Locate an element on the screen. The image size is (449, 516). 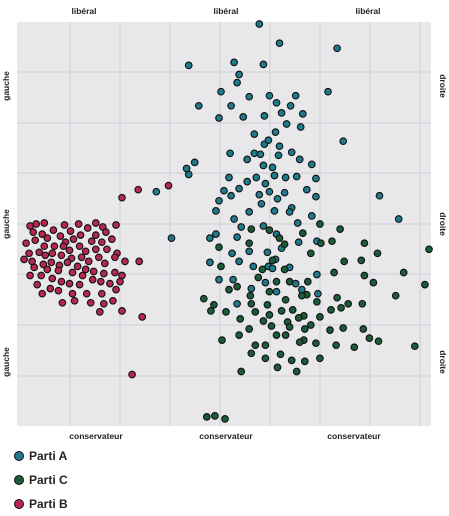
legend-item-parti-b: Parti B is located at coordinates (41, 504).